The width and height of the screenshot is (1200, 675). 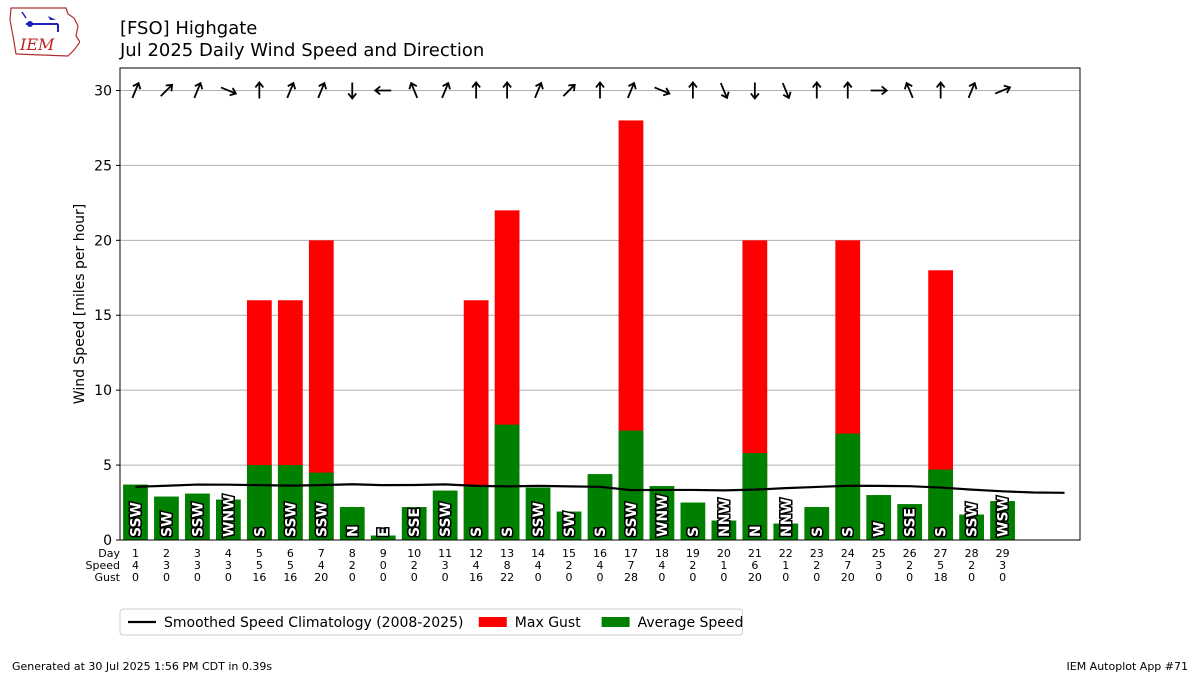 I want to click on iem-logo: IEM, so click(x=44, y=34).